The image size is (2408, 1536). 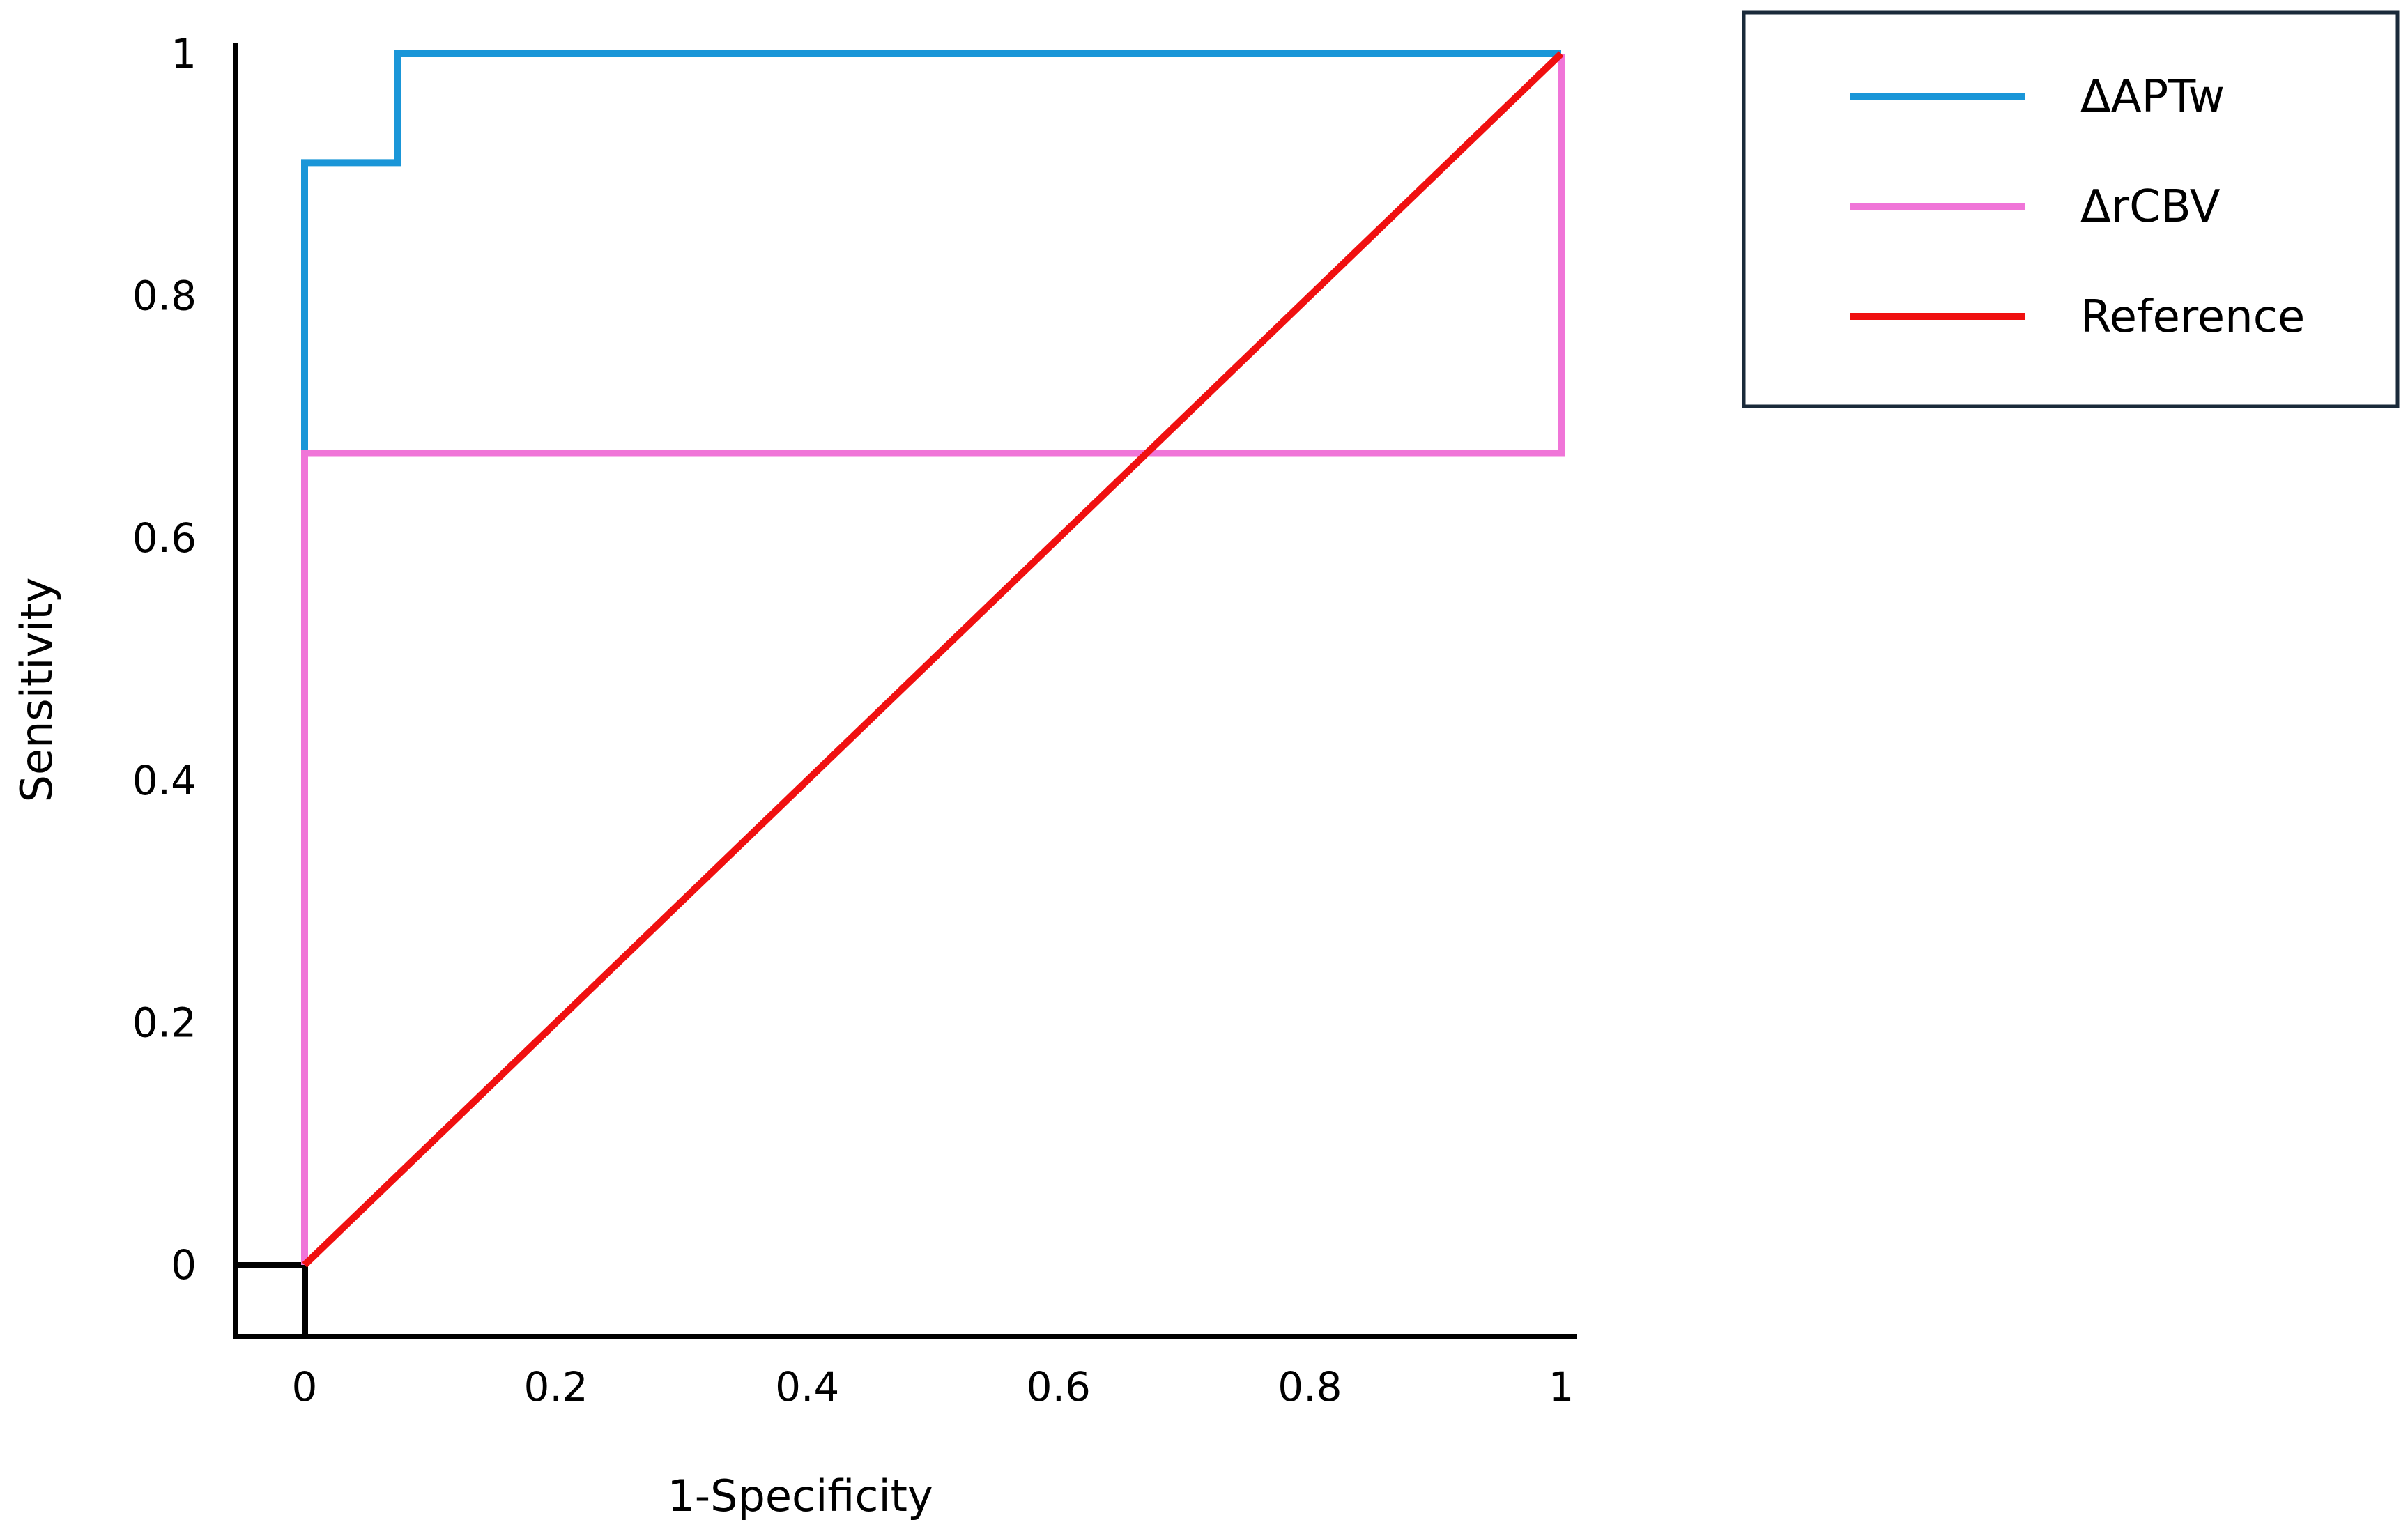 I want to click on x-axis-title: 1-Specificity, so click(x=800, y=1495).